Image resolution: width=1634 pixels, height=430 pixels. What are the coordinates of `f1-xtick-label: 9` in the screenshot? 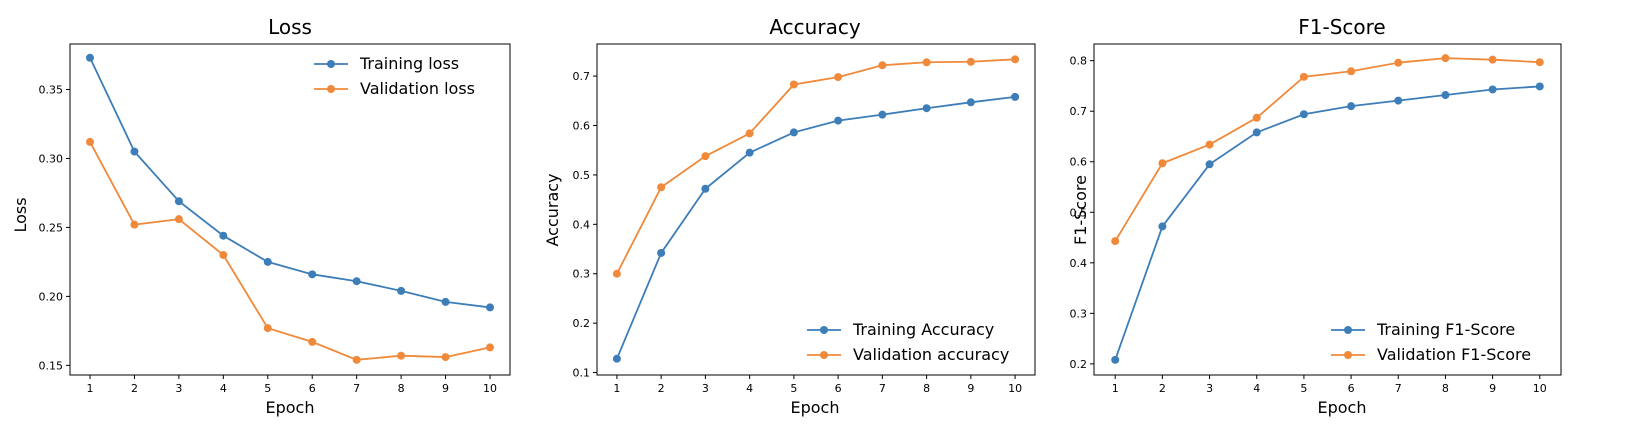 It's located at (1492, 388).